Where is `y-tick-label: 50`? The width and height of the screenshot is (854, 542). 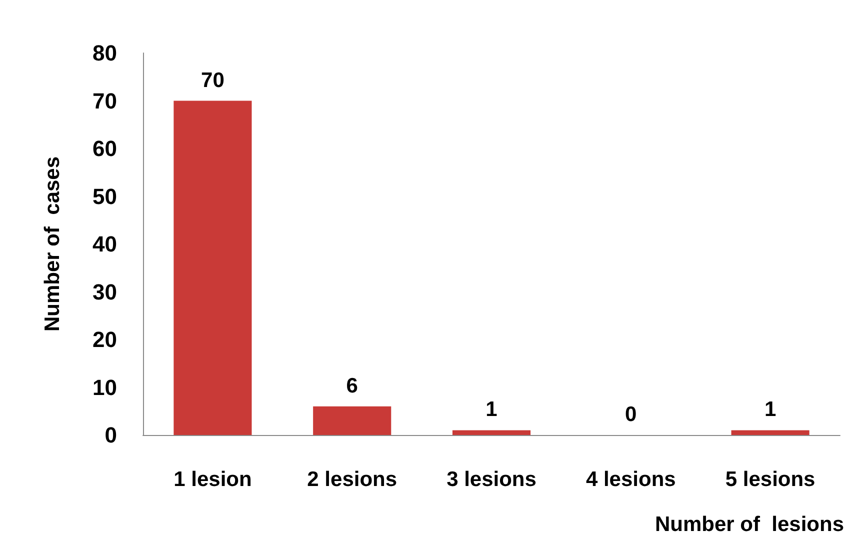 y-tick-label: 50 is located at coordinates (104, 196).